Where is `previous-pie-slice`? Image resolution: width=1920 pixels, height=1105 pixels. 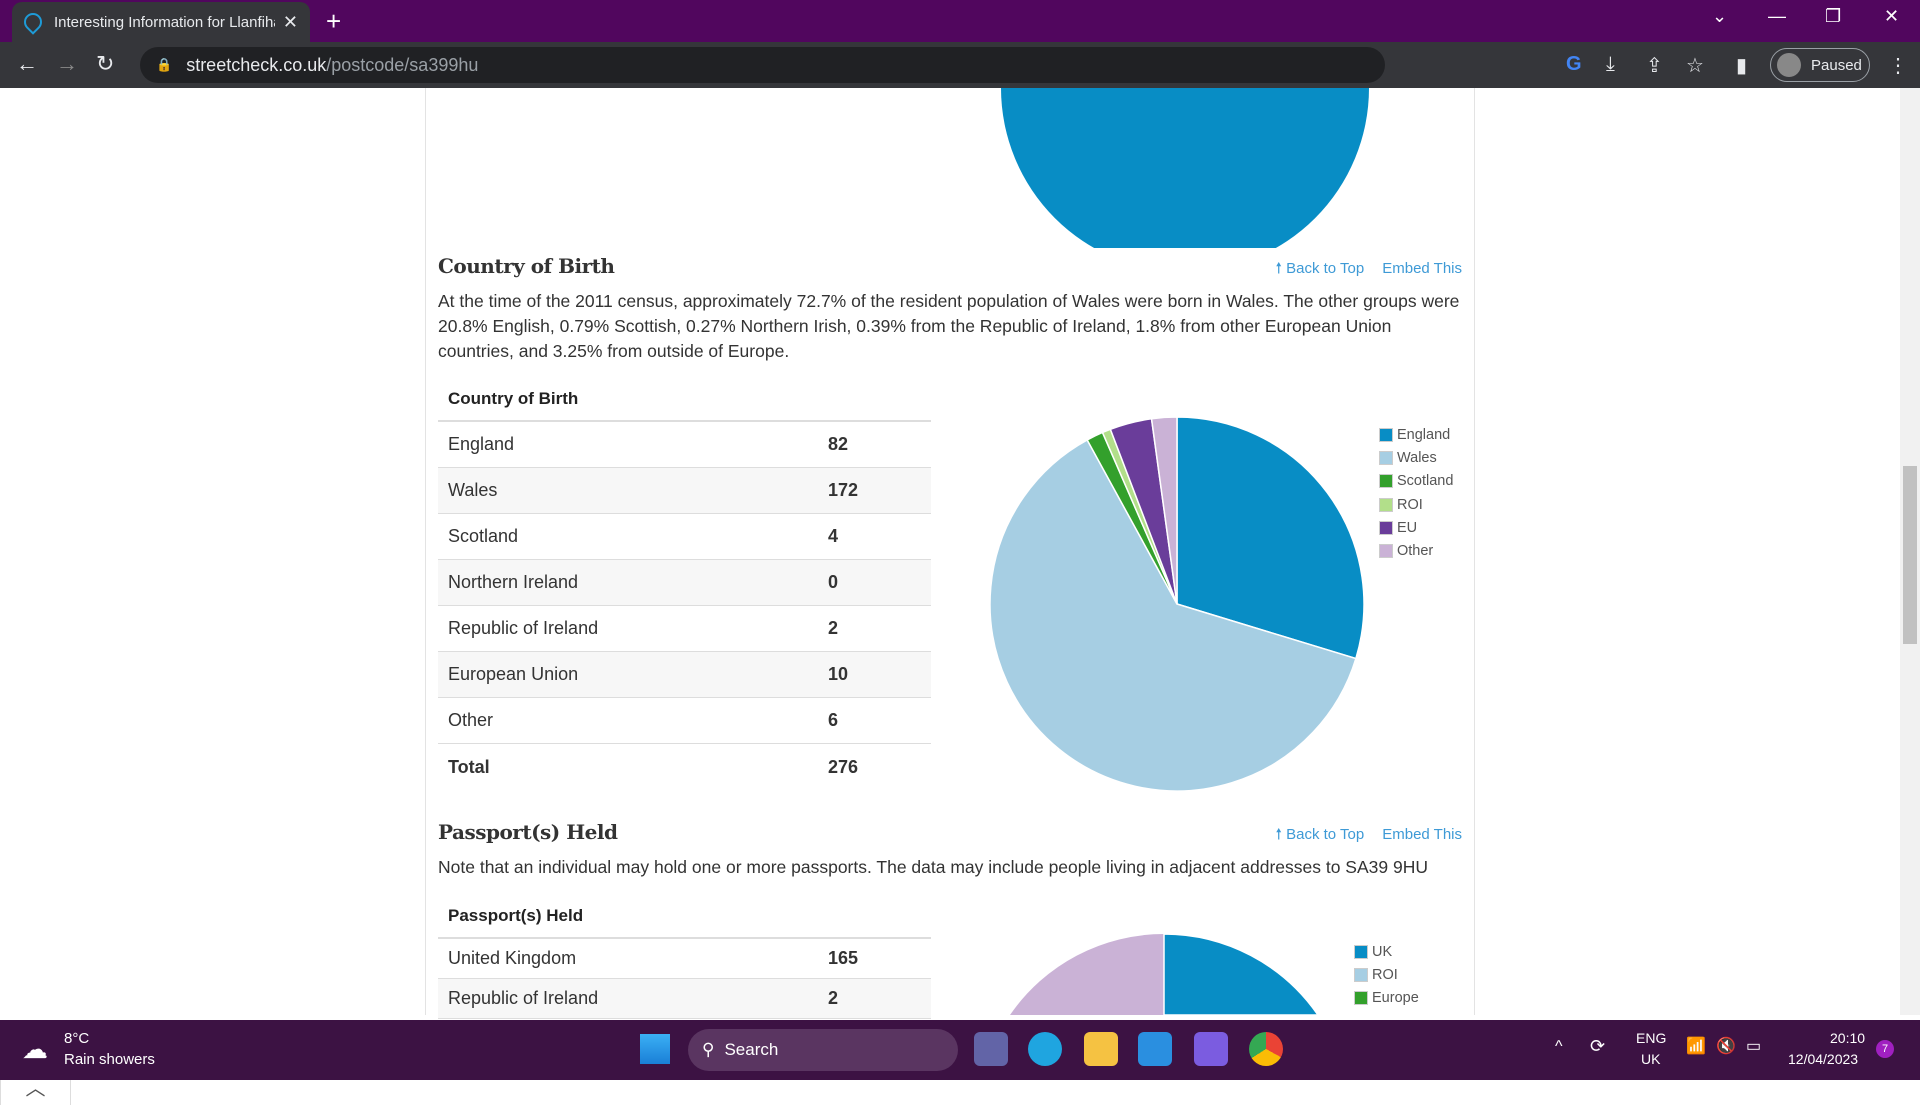 previous-pie-slice is located at coordinates (1185, 168).